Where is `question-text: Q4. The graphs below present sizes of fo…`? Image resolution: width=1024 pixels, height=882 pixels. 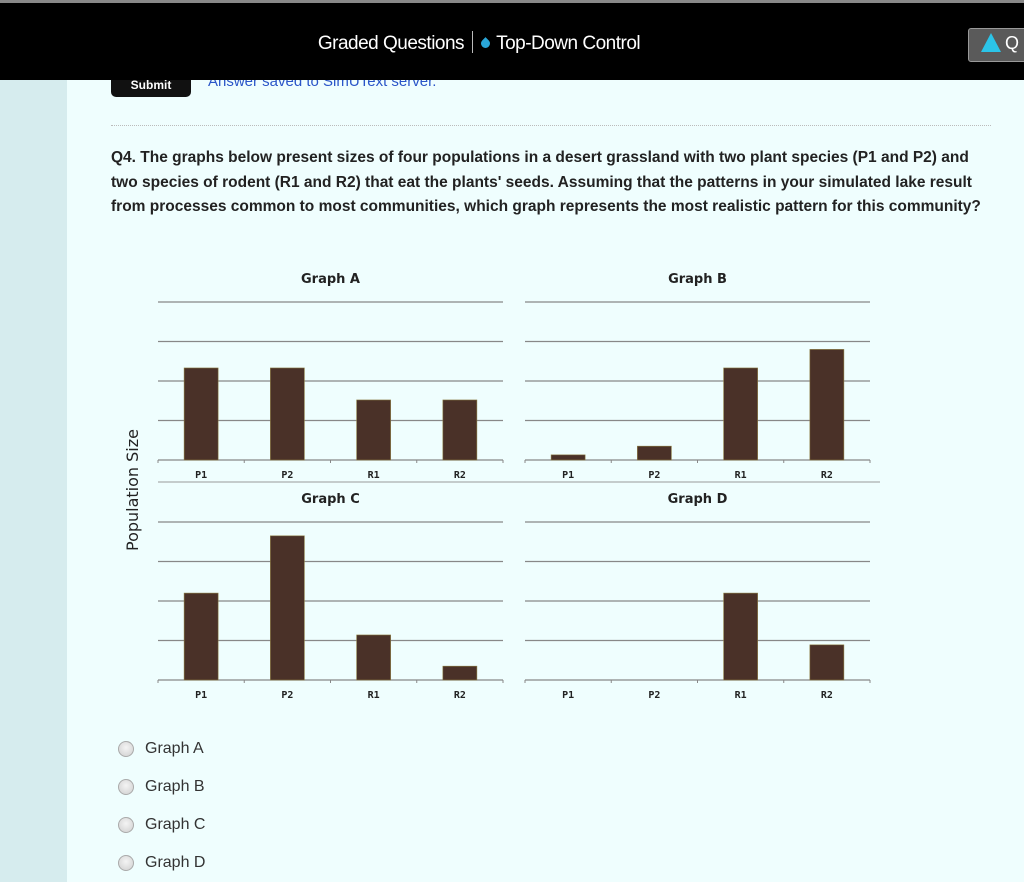
question-text: Q4. The graphs below present sizes of fo… is located at coordinates (546, 182).